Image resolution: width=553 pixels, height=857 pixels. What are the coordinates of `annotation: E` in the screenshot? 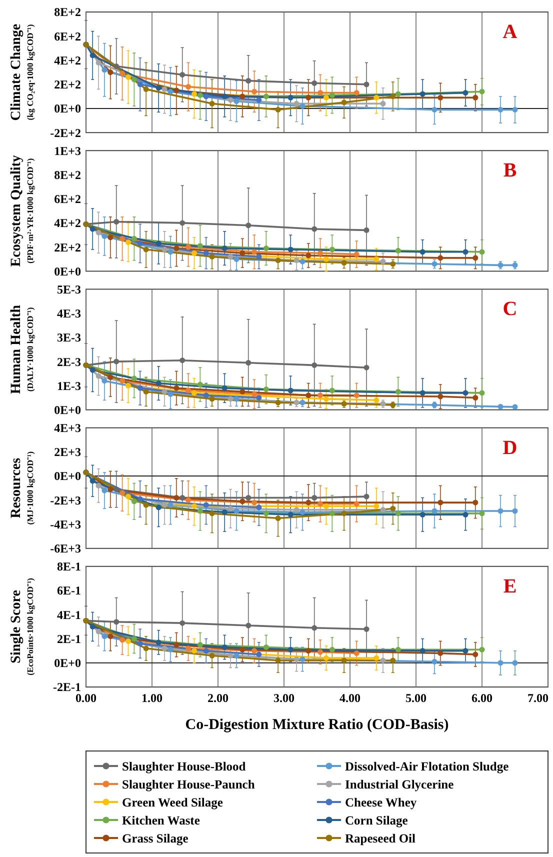 It's located at (510, 586).